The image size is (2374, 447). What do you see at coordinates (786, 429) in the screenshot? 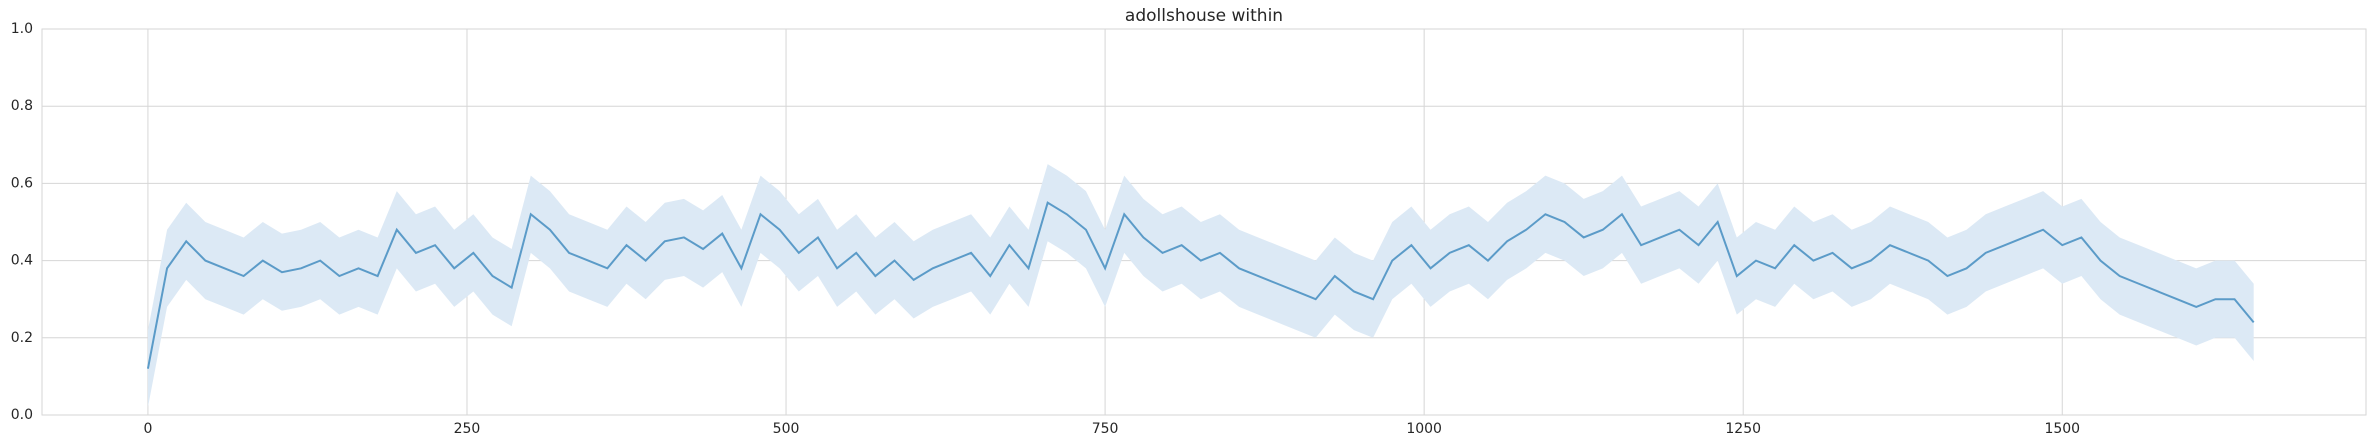
I see `x-tick-label: 500` at bounding box center [786, 429].